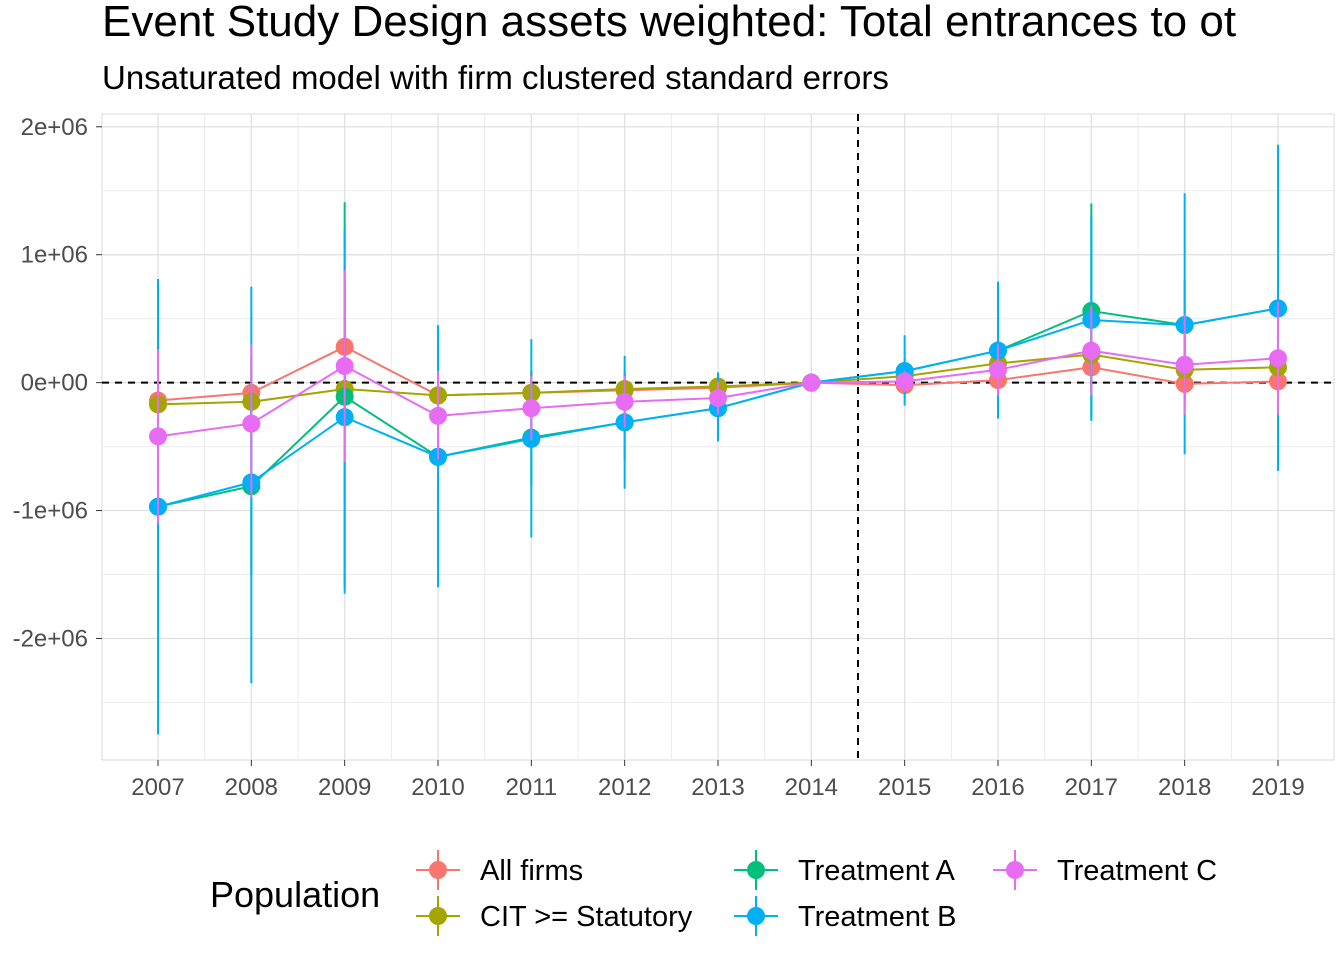 The width and height of the screenshot is (1344, 960). Describe the element at coordinates (50, 638) in the screenshot. I see `y-tick-label: -2e+06` at that location.